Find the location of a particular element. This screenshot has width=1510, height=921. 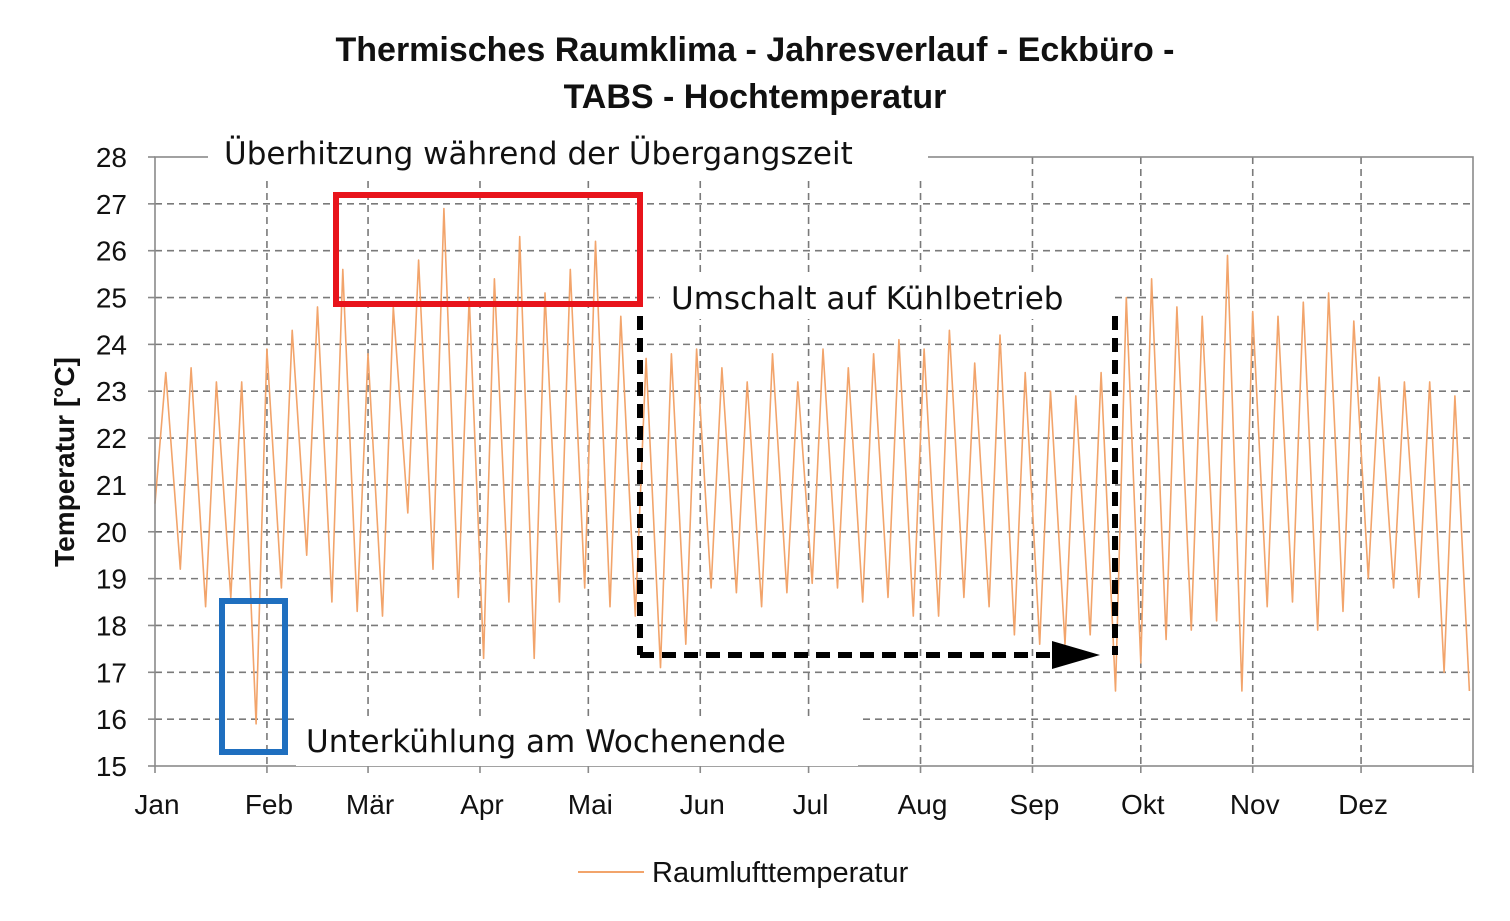

y-tick-label: 22 is located at coordinates (111, 438).